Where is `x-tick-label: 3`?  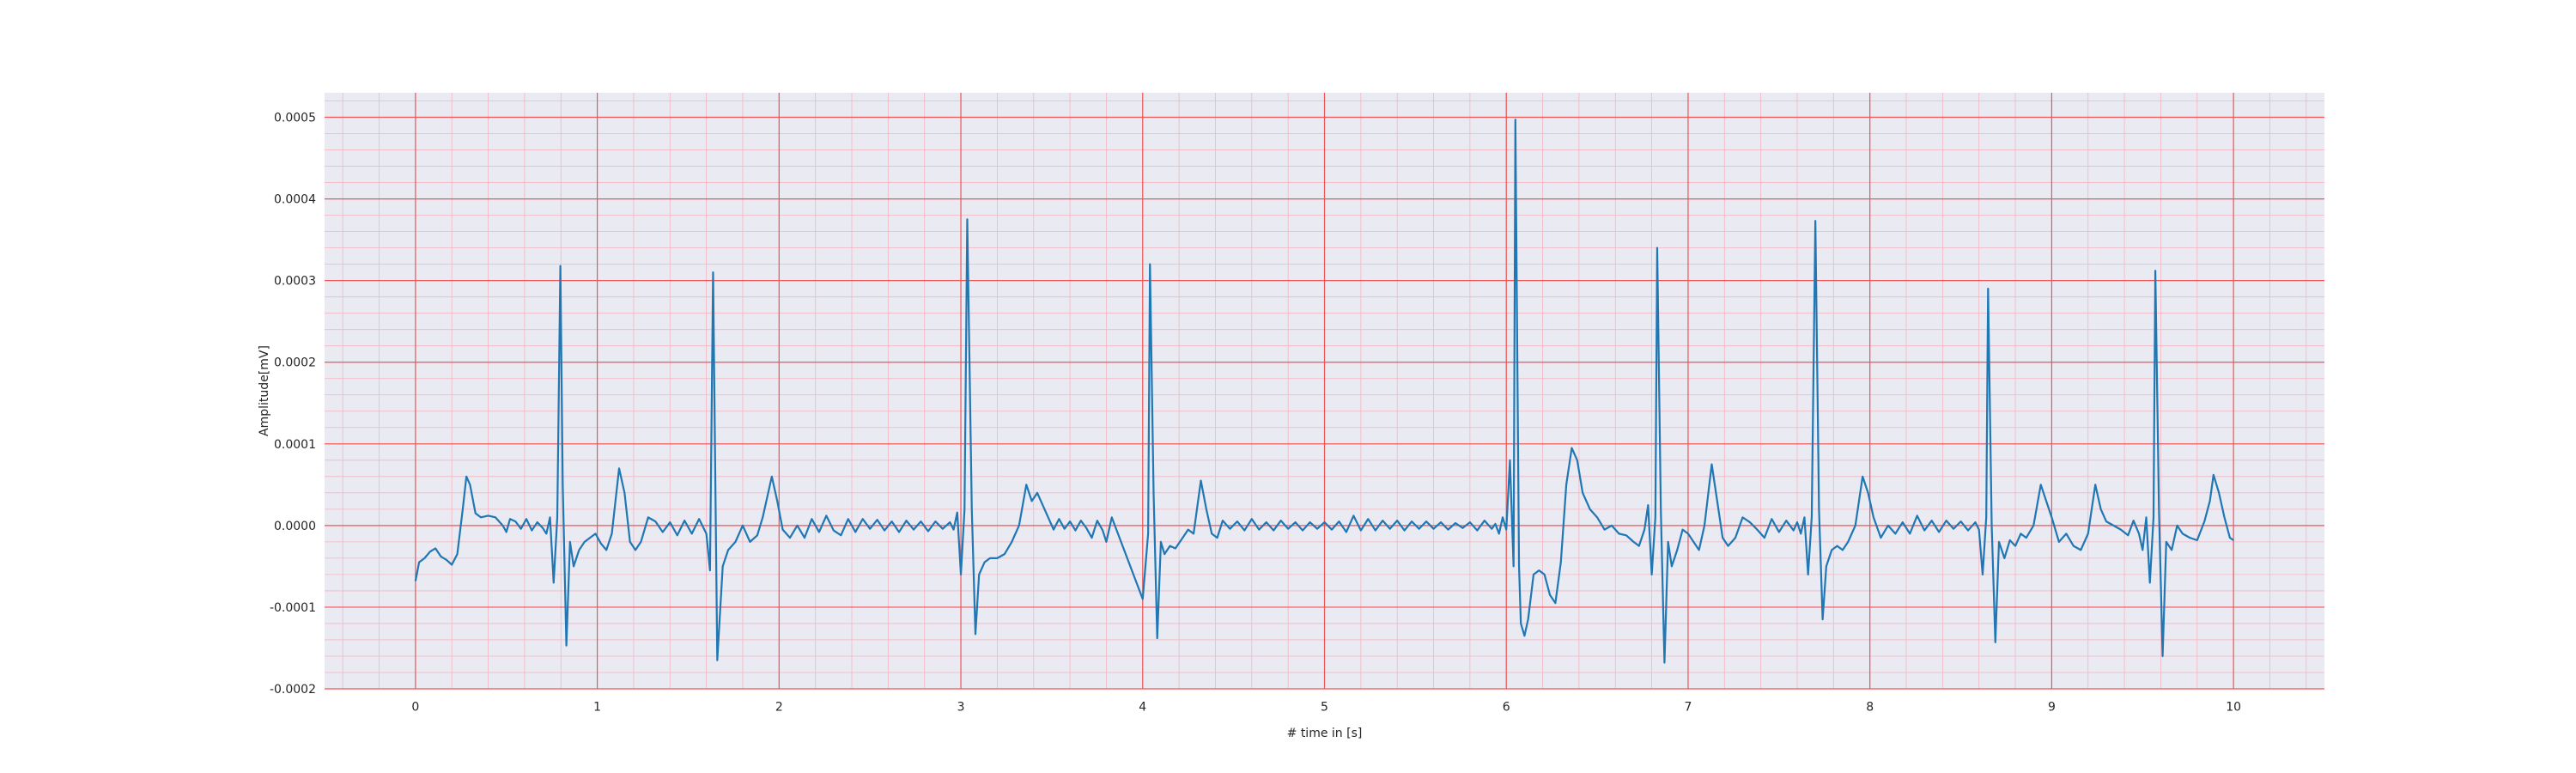 x-tick-label: 3 is located at coordinates (961, 708).